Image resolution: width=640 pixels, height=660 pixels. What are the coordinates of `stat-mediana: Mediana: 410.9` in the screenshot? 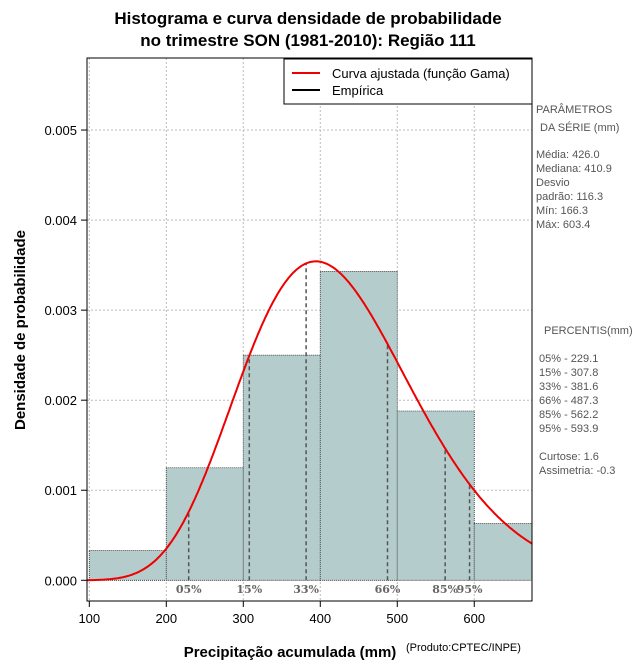 It's located at (574, 169).